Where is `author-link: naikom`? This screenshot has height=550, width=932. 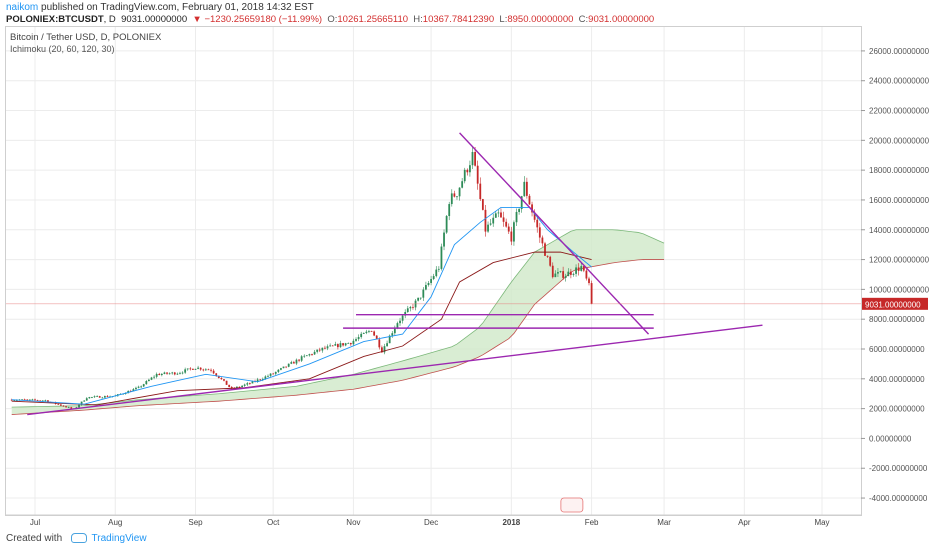 author-link: naikom is located at coordinates (22, 7).